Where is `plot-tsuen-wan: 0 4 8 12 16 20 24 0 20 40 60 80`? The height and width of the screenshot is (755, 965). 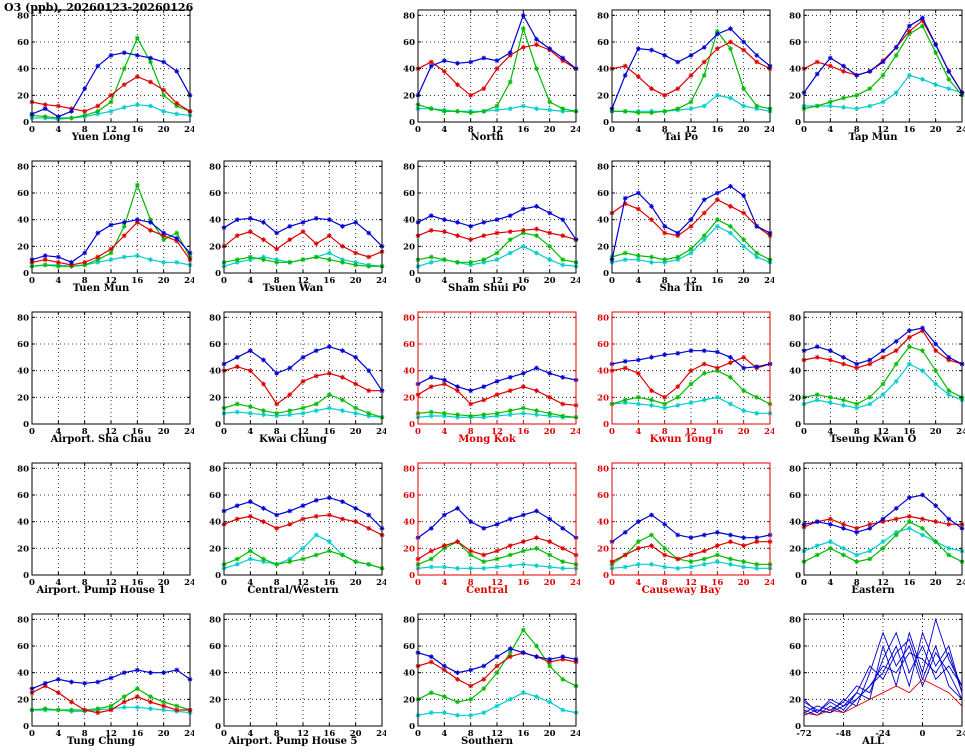
plot-tsuen-wan: 0 4 8 12 16 20 24 0 20 40 60 80 is located at coordinates (297, 222).